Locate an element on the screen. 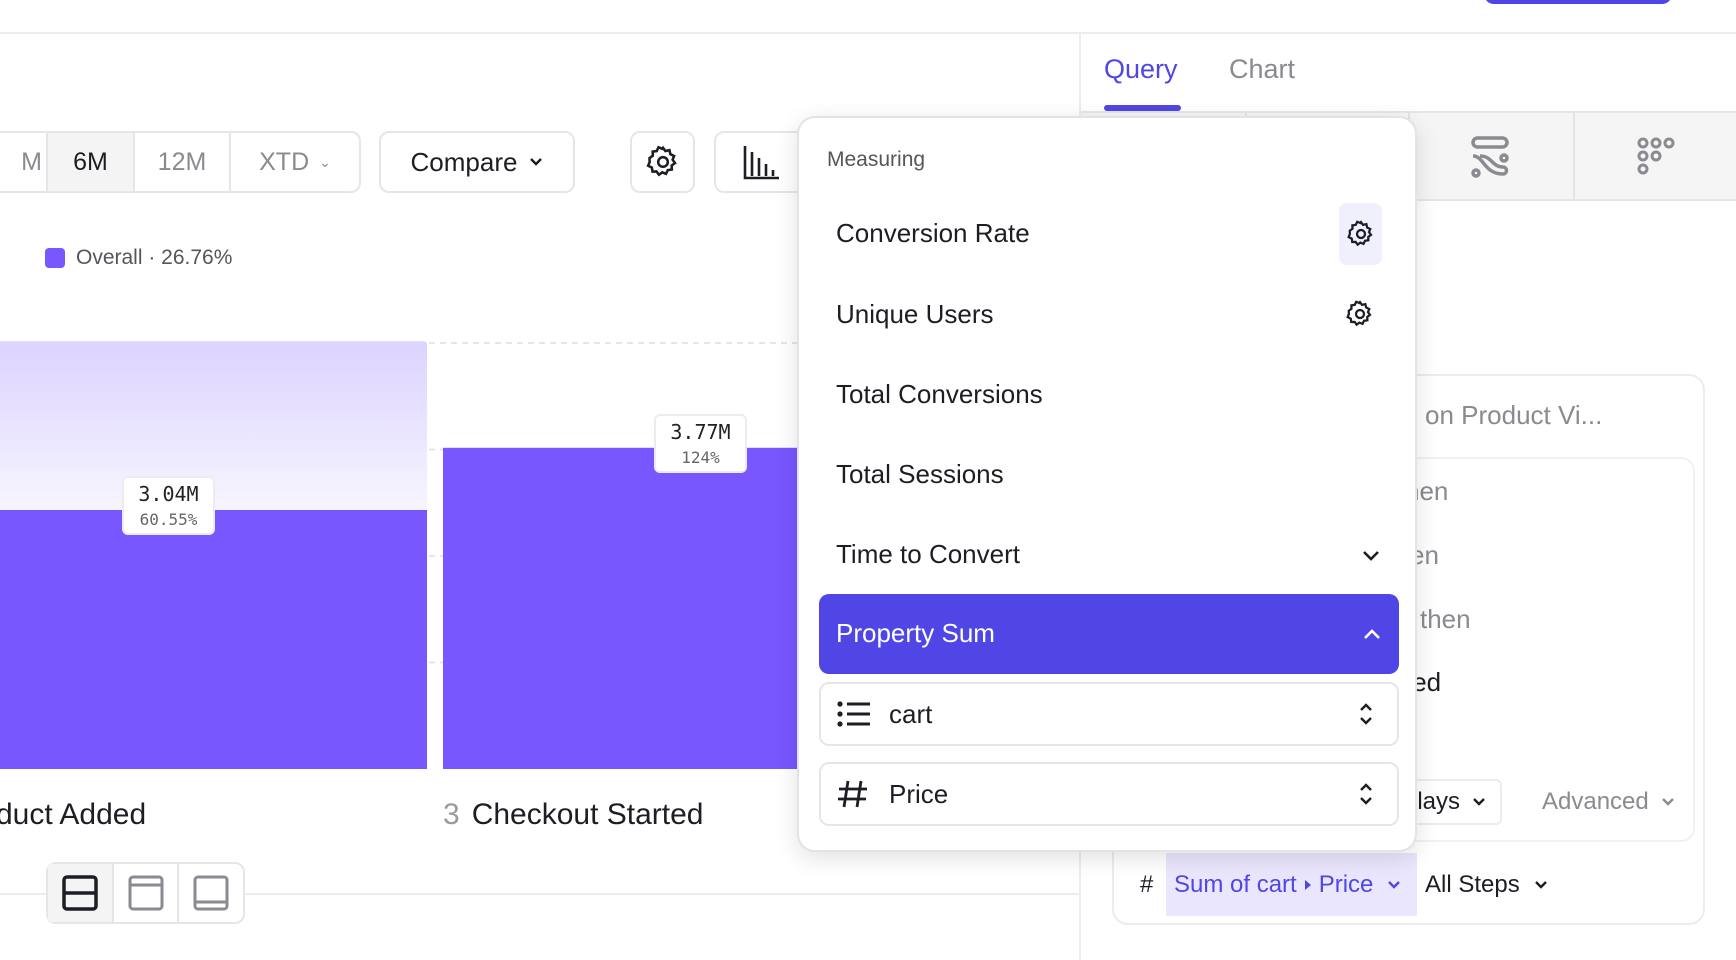 This screenshot has width=1736, height=960. panel-top-icon is located at coordinates (145, 893).